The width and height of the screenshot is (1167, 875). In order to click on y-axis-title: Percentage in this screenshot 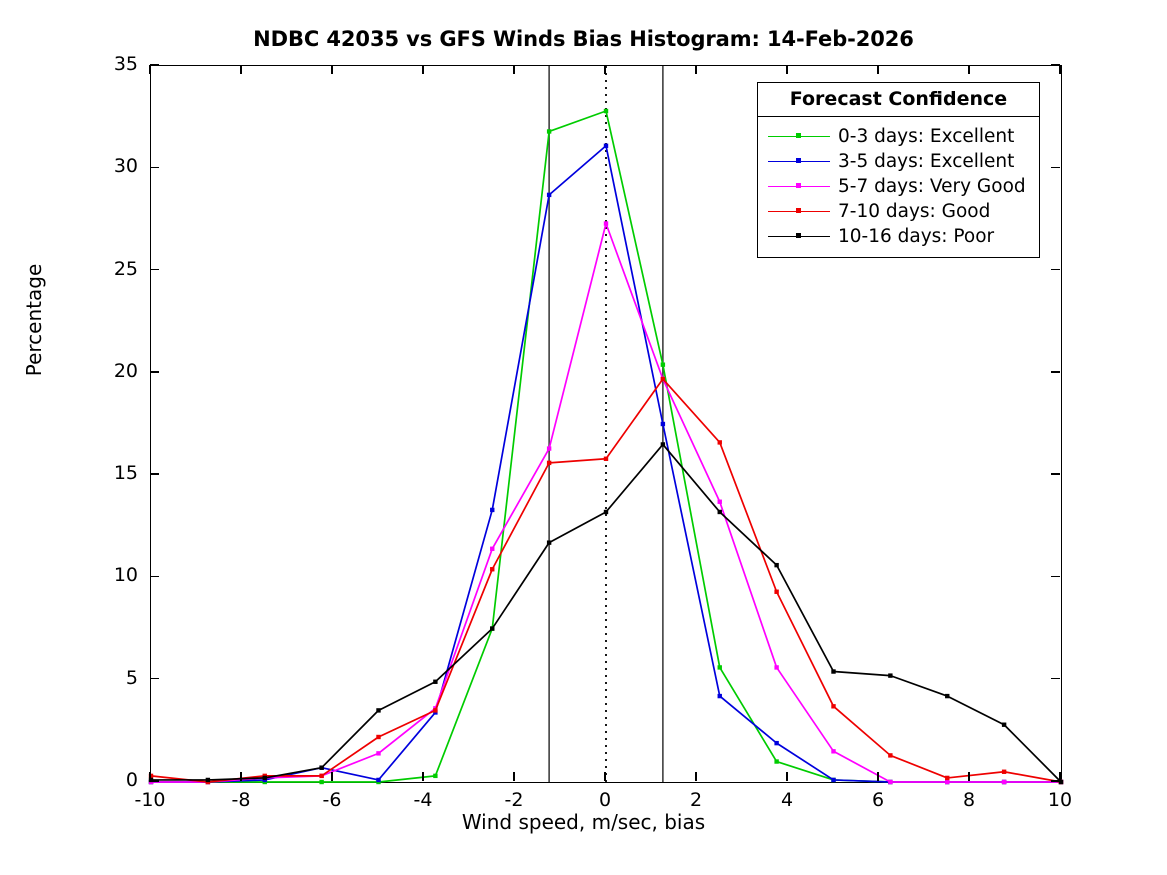, I will do `click(34, 320)`.